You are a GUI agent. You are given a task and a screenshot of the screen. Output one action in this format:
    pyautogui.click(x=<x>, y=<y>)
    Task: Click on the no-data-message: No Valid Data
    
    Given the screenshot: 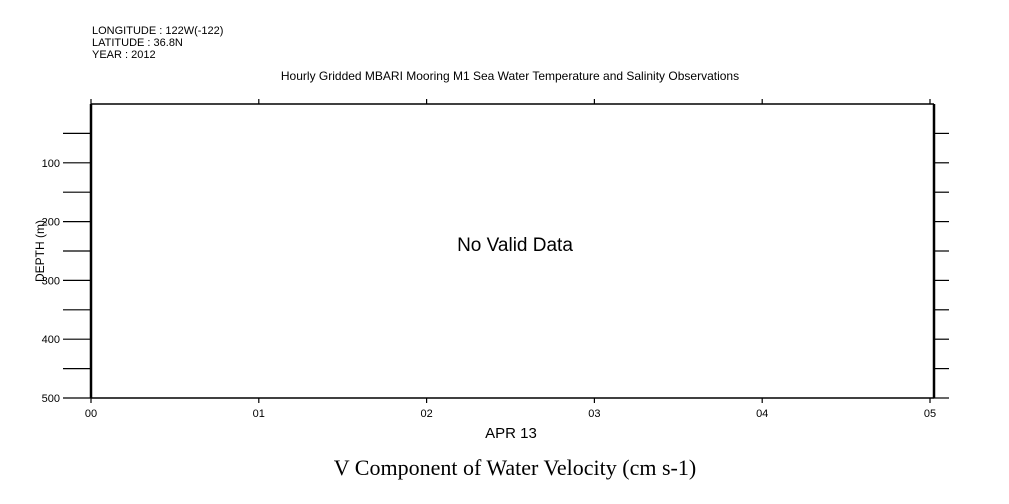 What is the action you would take?
    pyautogui.click(x=515, y=245)
    